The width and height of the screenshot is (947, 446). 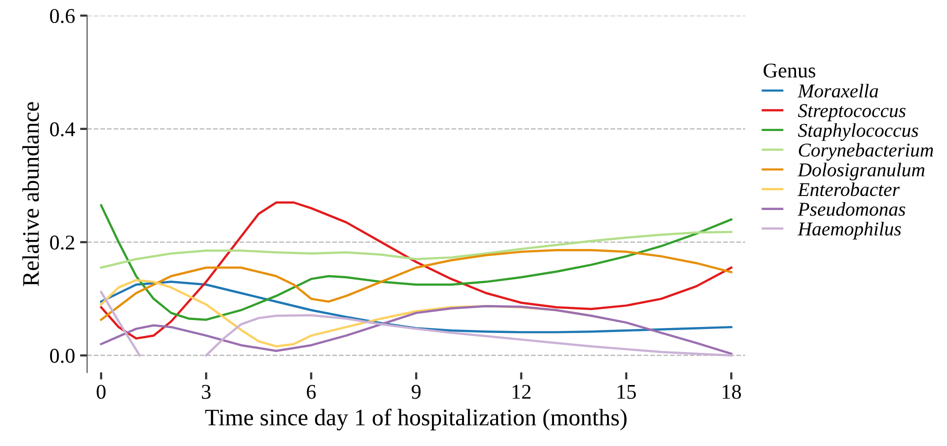 I want to click on legend-label: Pseudomonas, so click(x=852, y=209).